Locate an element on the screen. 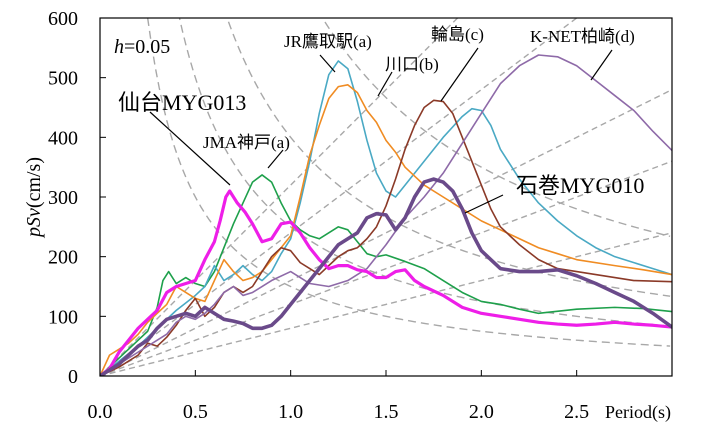  x-tick-label-3: 1.5 is located at coordinates (386, 412).